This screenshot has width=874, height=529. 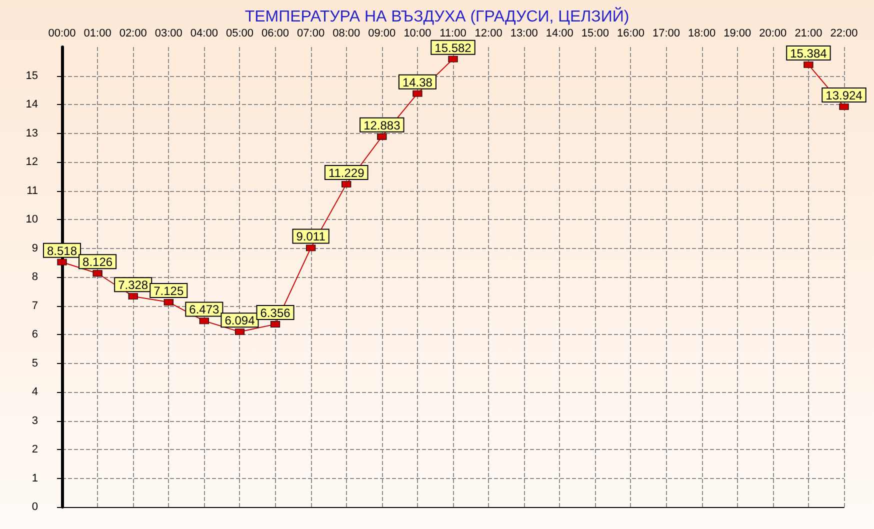 What do you see at coordinates (240, 34) in the screenshot?
I see `x-tick-label: 05:00` at bounding box center [240, 34].